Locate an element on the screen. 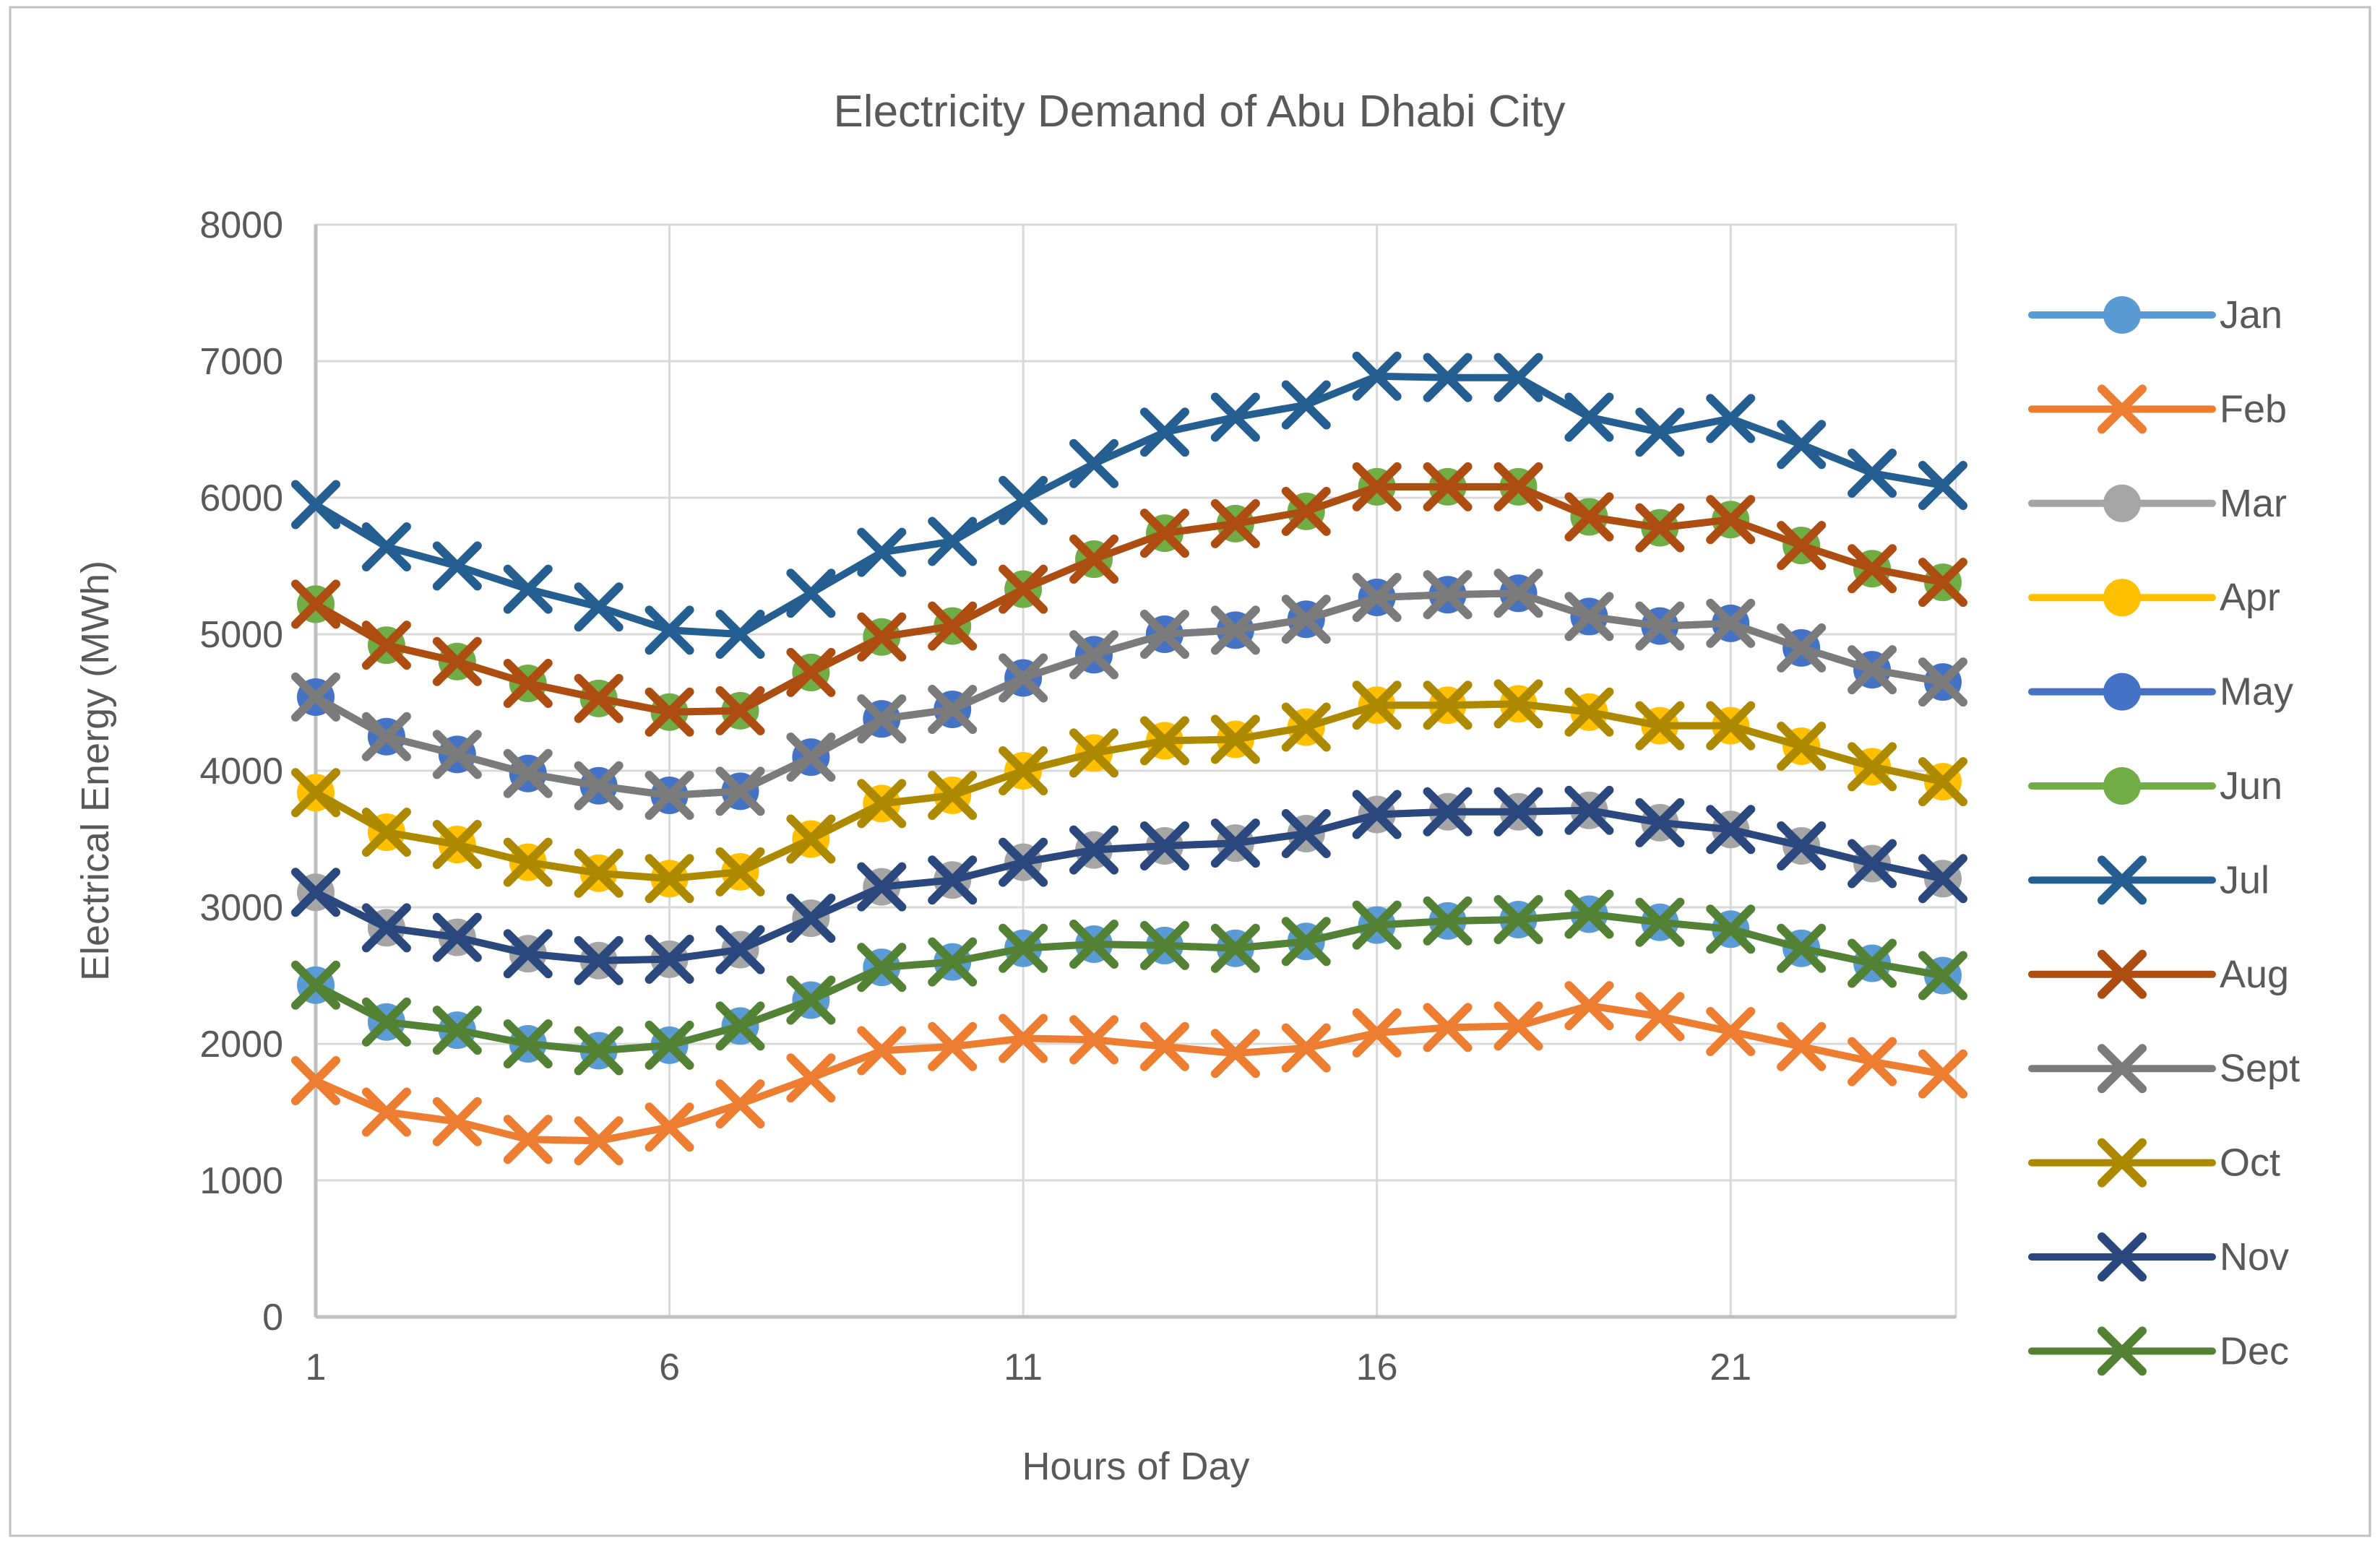 Image resolution: width=2380 pixels, height=1543 pixels. data-point-marker-sept-legend is located at coordinates (2122, 1069).